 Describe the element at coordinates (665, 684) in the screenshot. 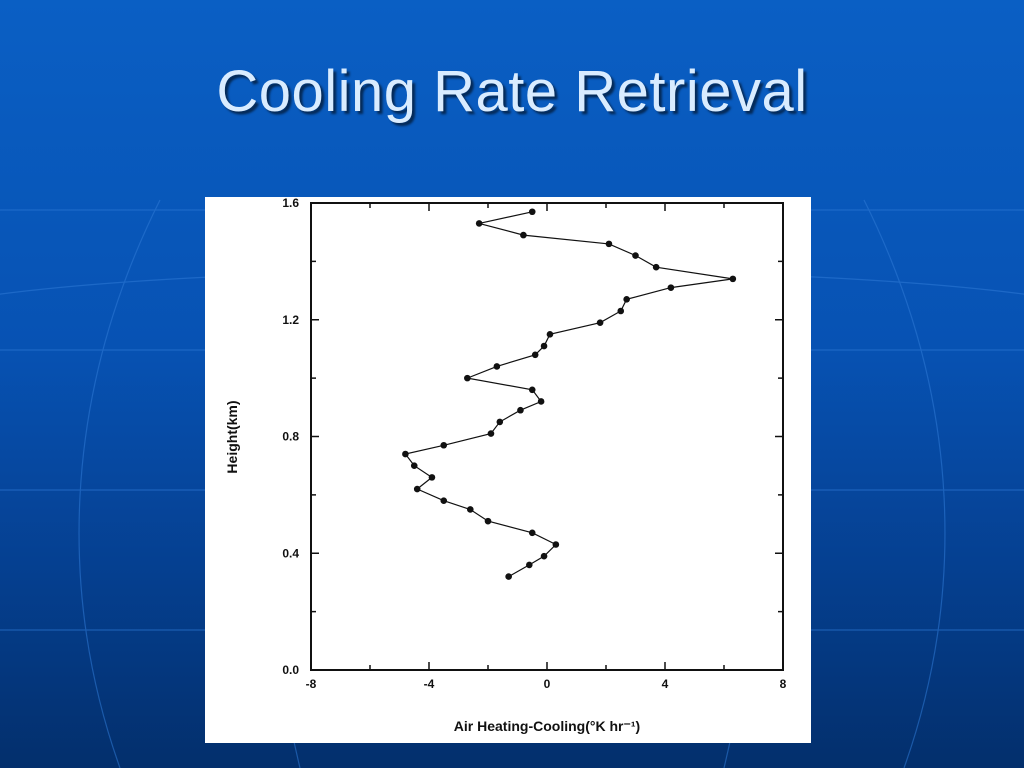

I see `x-tick-label: 4` at that location.